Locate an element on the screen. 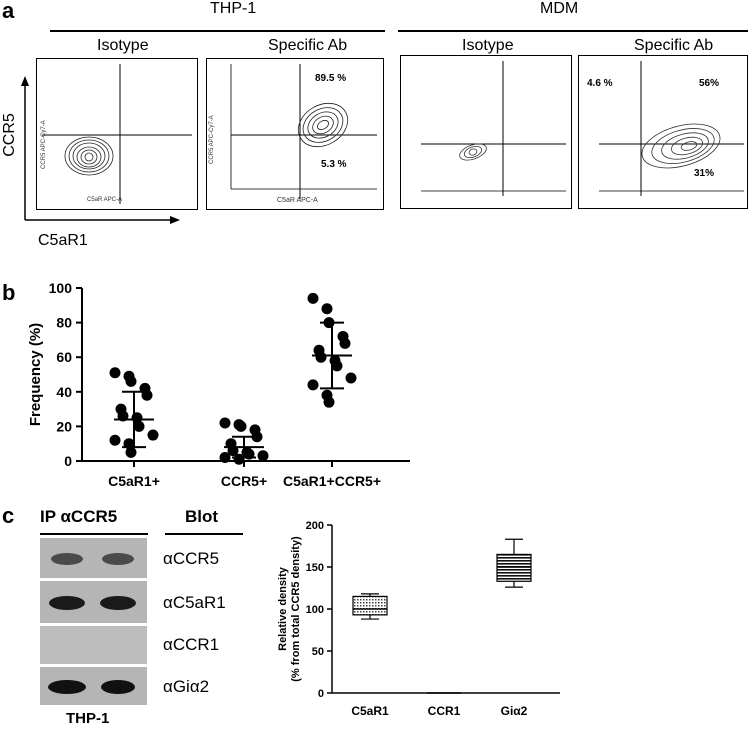 Image resolution: width=750 pixels, height=729 pixels. cell-line-label: THP-1 is located at coordinates (88, 718).